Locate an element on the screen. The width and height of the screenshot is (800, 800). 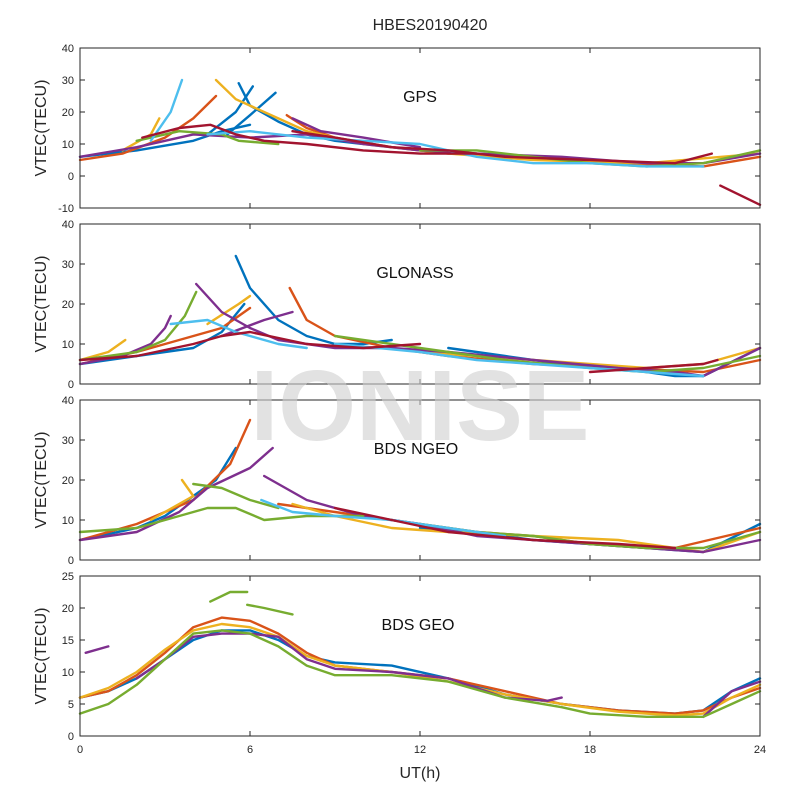
figure-title: HBES20190420 is located at coordinates (430, 25).